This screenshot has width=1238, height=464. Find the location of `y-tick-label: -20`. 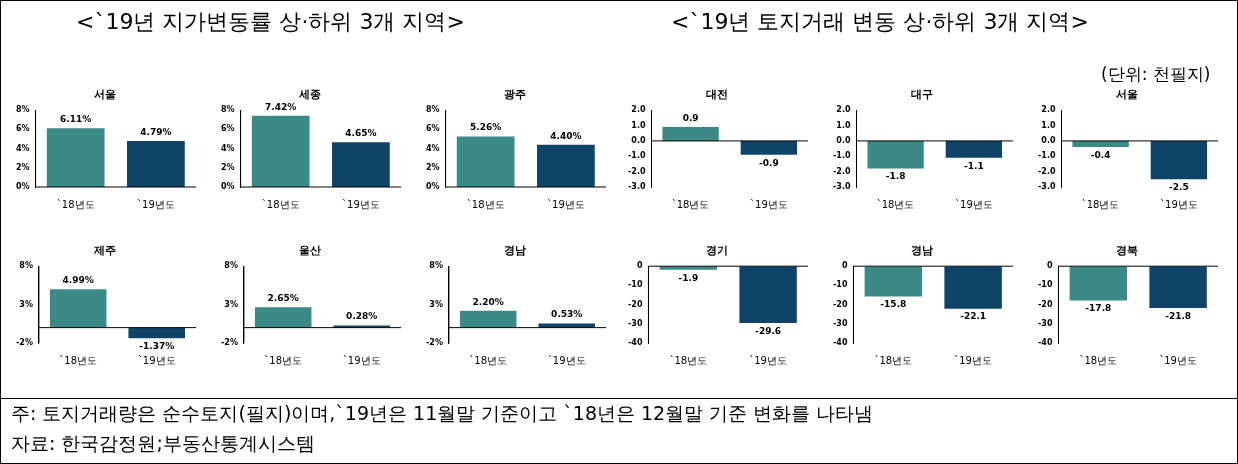

y-tick-label: -20 is located at coordinates (635, 304).